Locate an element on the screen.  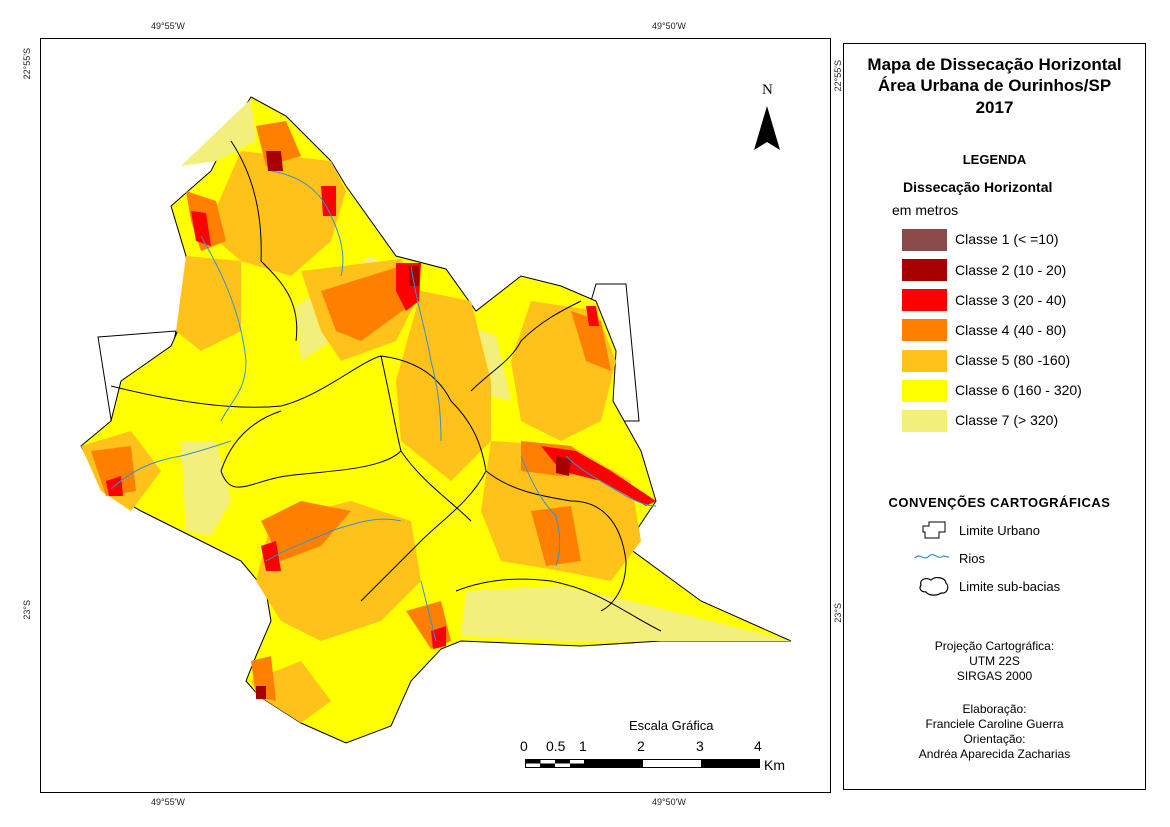
coord-left-top: 22°55'S is located at coordinates (27, 64).